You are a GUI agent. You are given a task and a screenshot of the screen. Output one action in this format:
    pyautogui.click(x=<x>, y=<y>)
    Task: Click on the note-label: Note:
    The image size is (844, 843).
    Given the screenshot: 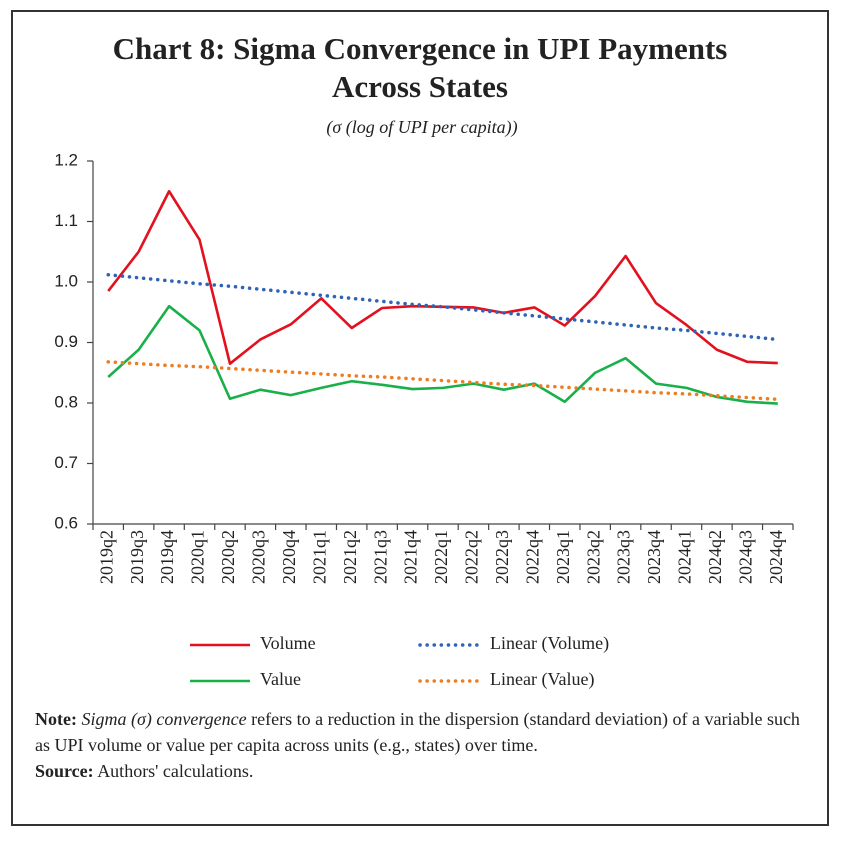 What is the action you would take?
    pyautogui.click(x=56, y=719)
    